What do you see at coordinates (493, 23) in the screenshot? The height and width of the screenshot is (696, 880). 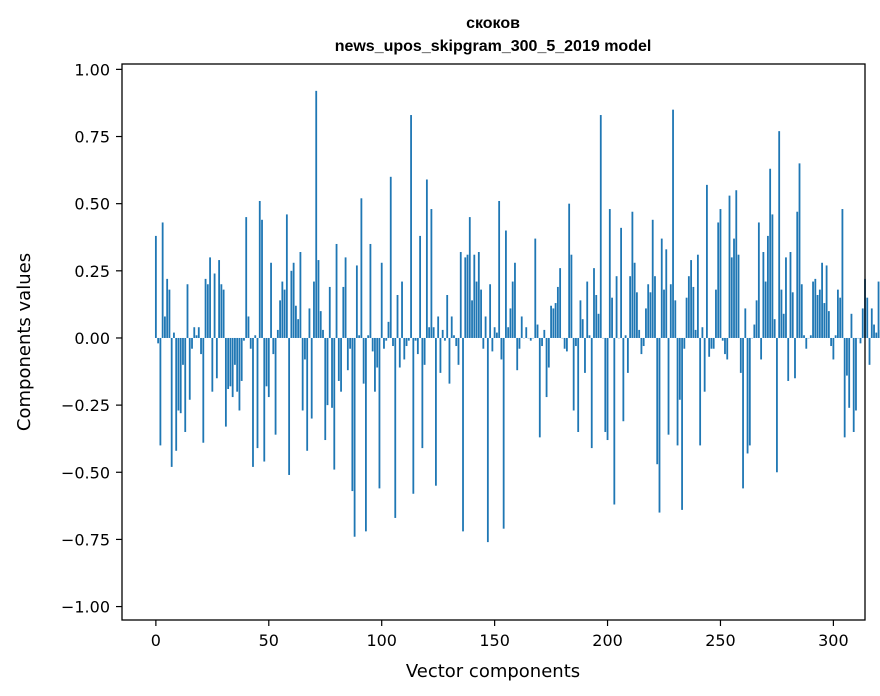 I see `chart-title: скоков` at bounding box center [493, 23].